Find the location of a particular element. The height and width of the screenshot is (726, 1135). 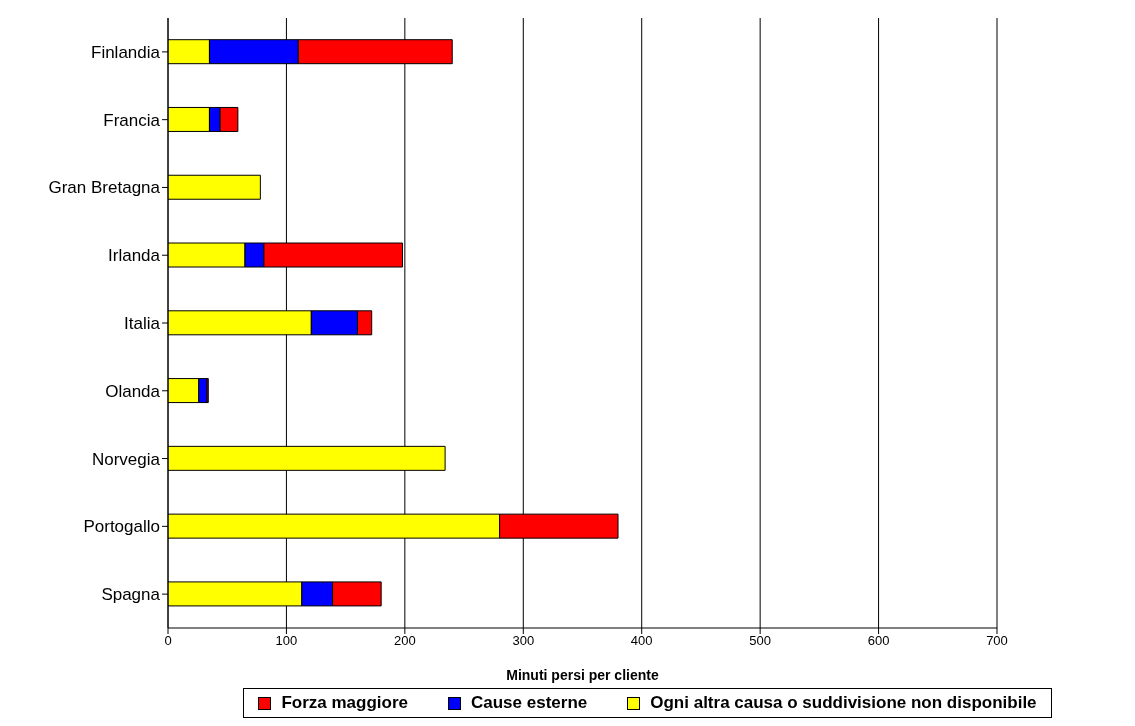

x-tick-label: 600 is located at coordinates (878, 641).